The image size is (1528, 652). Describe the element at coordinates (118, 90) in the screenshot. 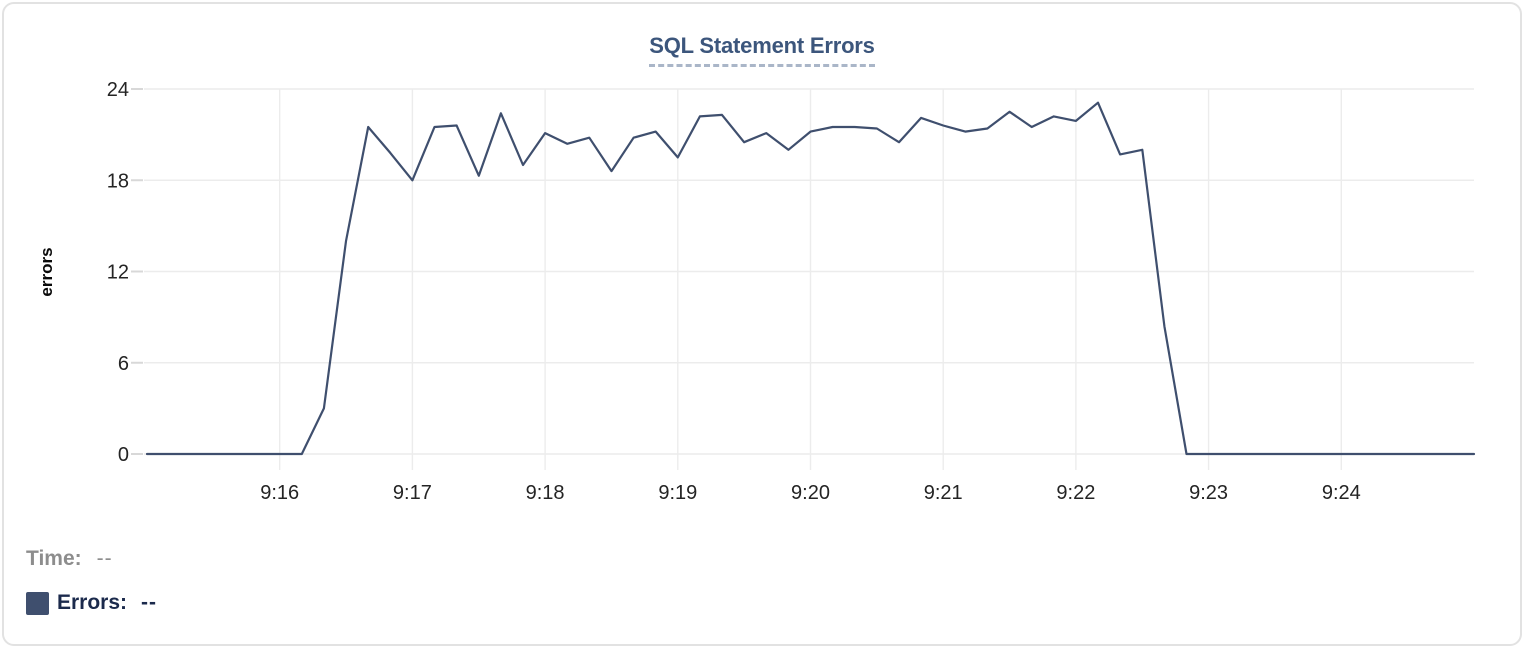

I see `y-tick-label: 24` at that location.